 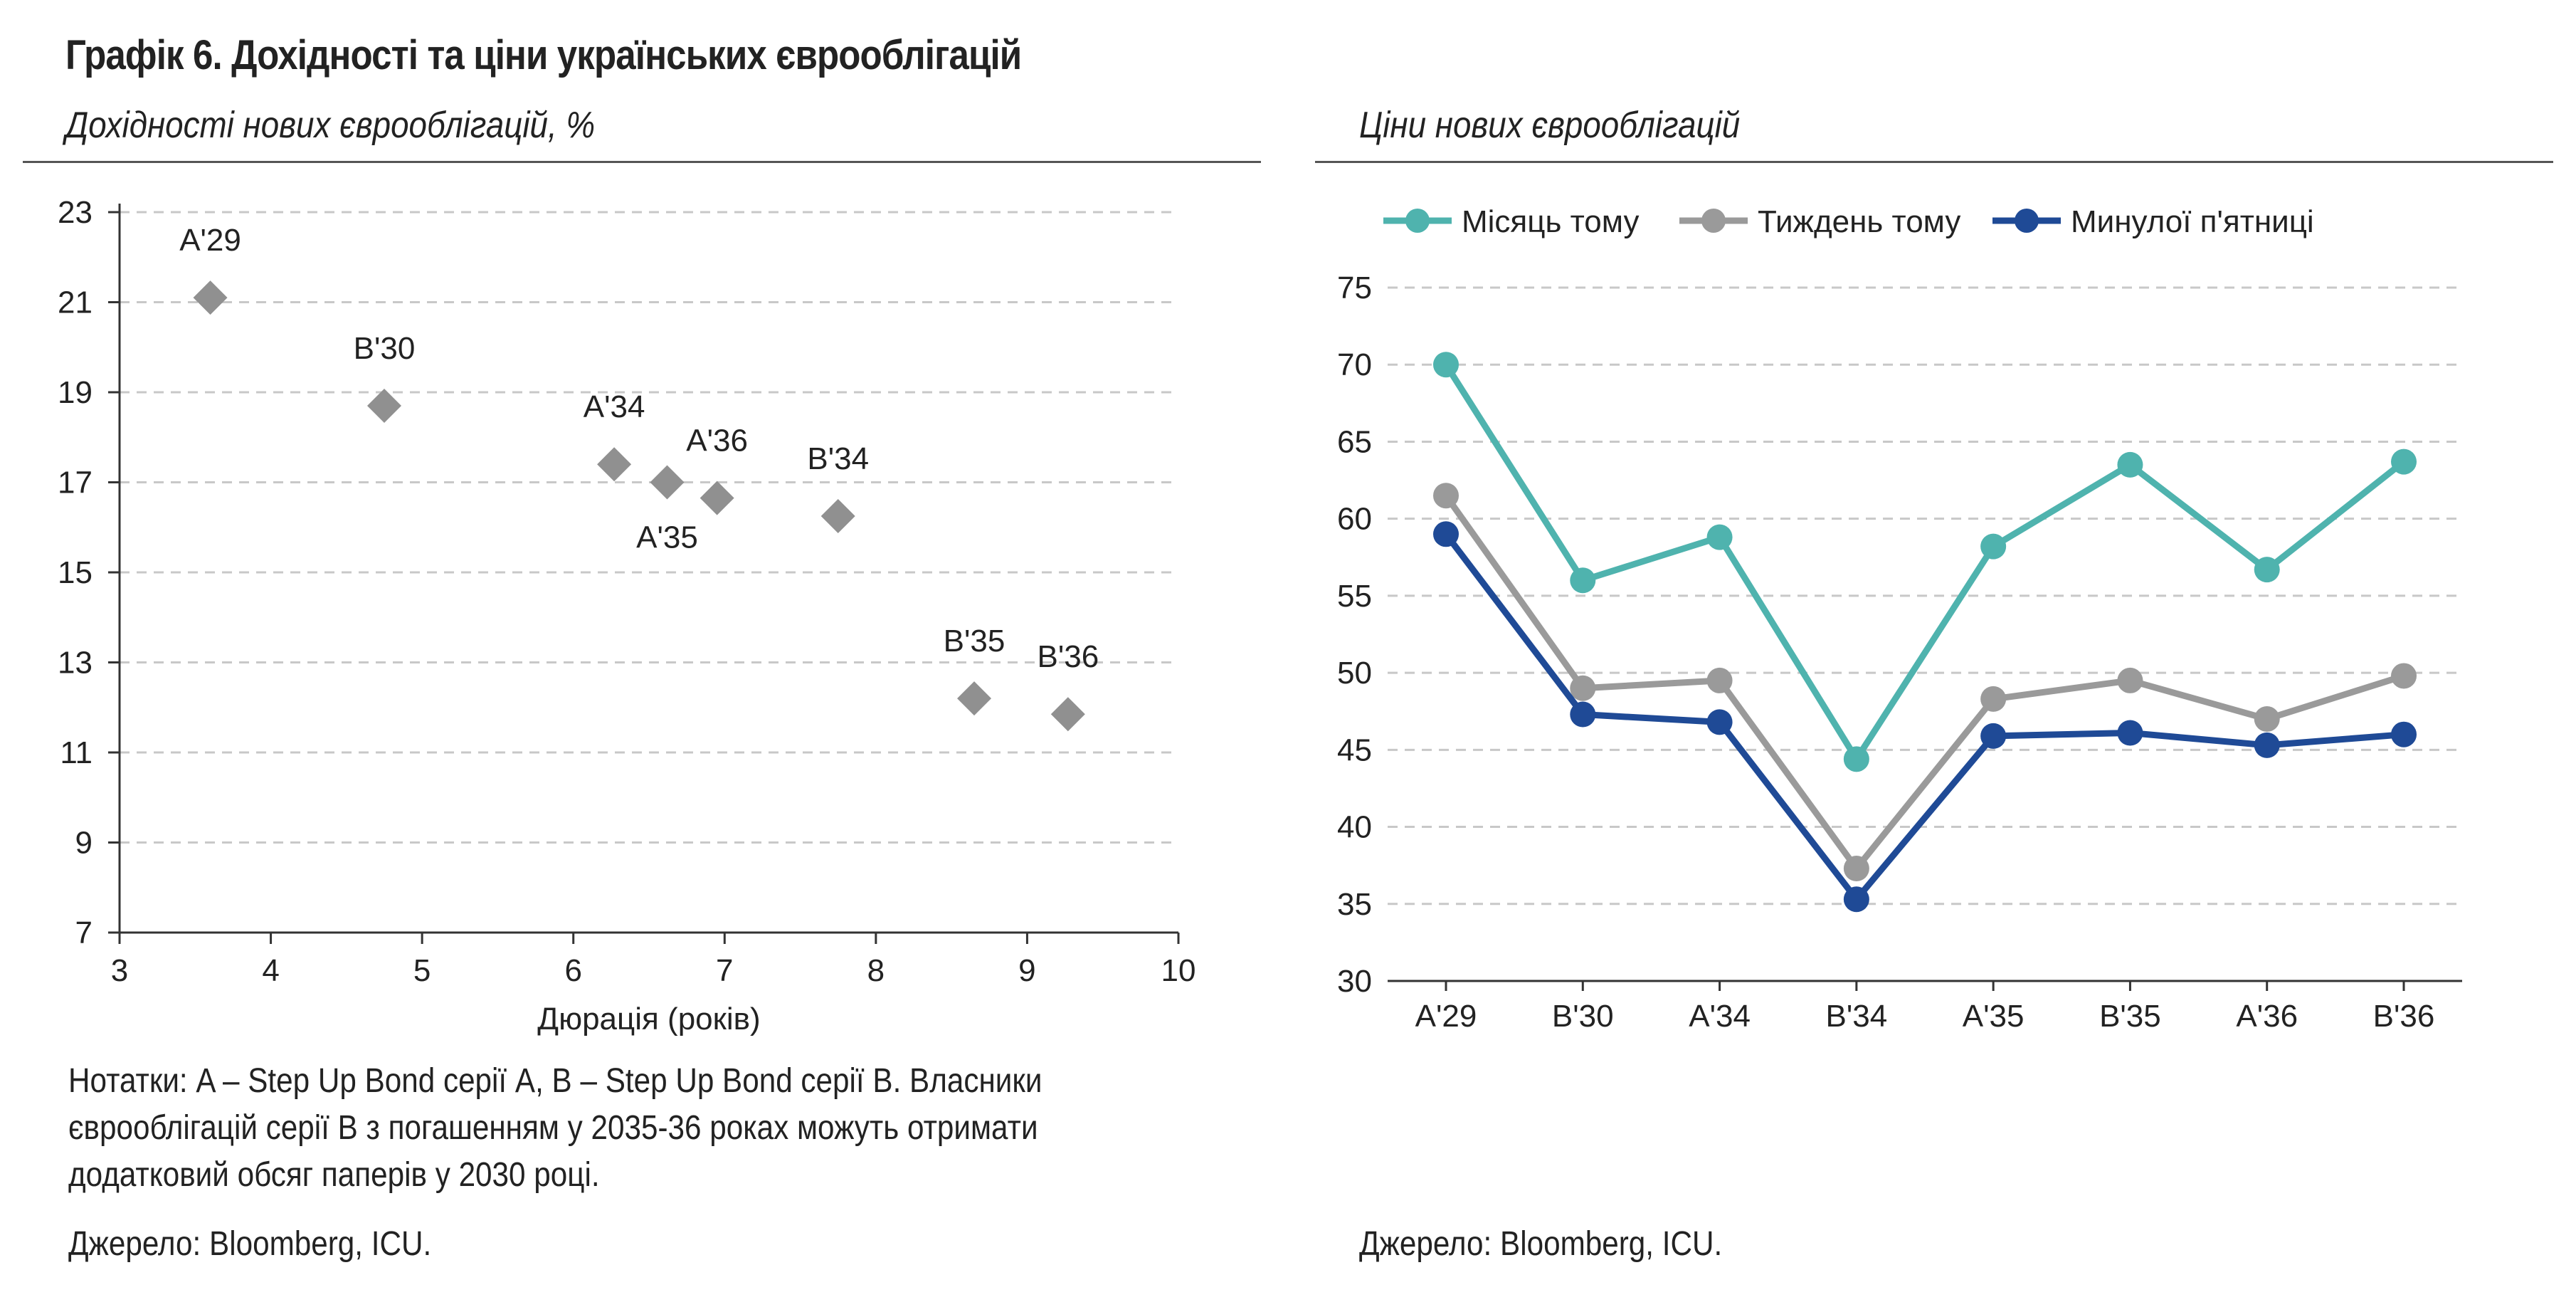 What do you see at coordinates (77, 752) in the screenshot?
I see `left-y-tick-label: 11` at bounding box center [77, 752].